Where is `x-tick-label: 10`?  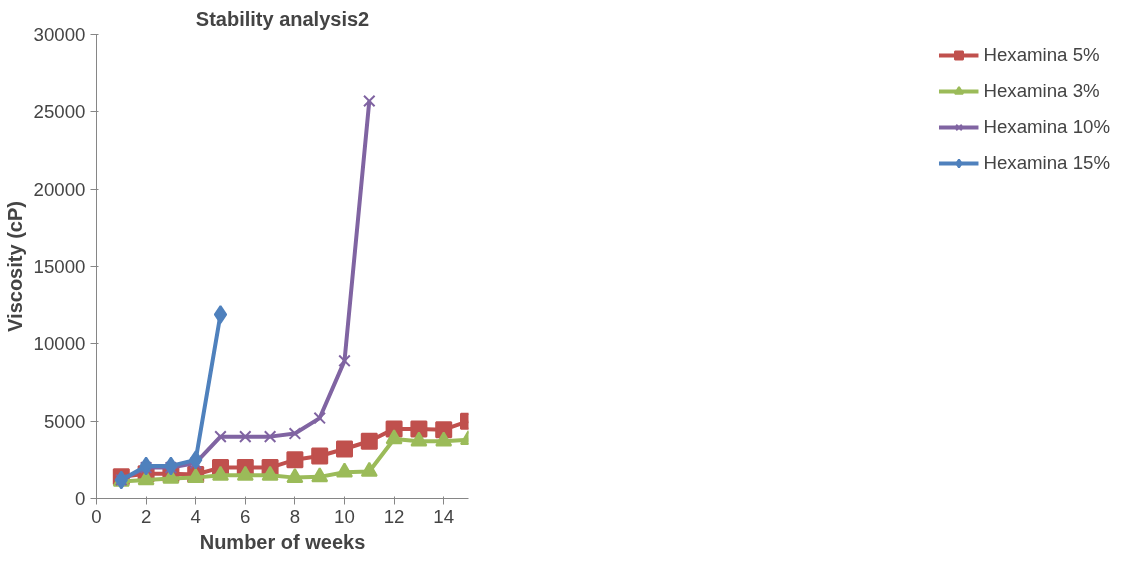
x-tick-label: 10 is located at coordinates (344, 516).